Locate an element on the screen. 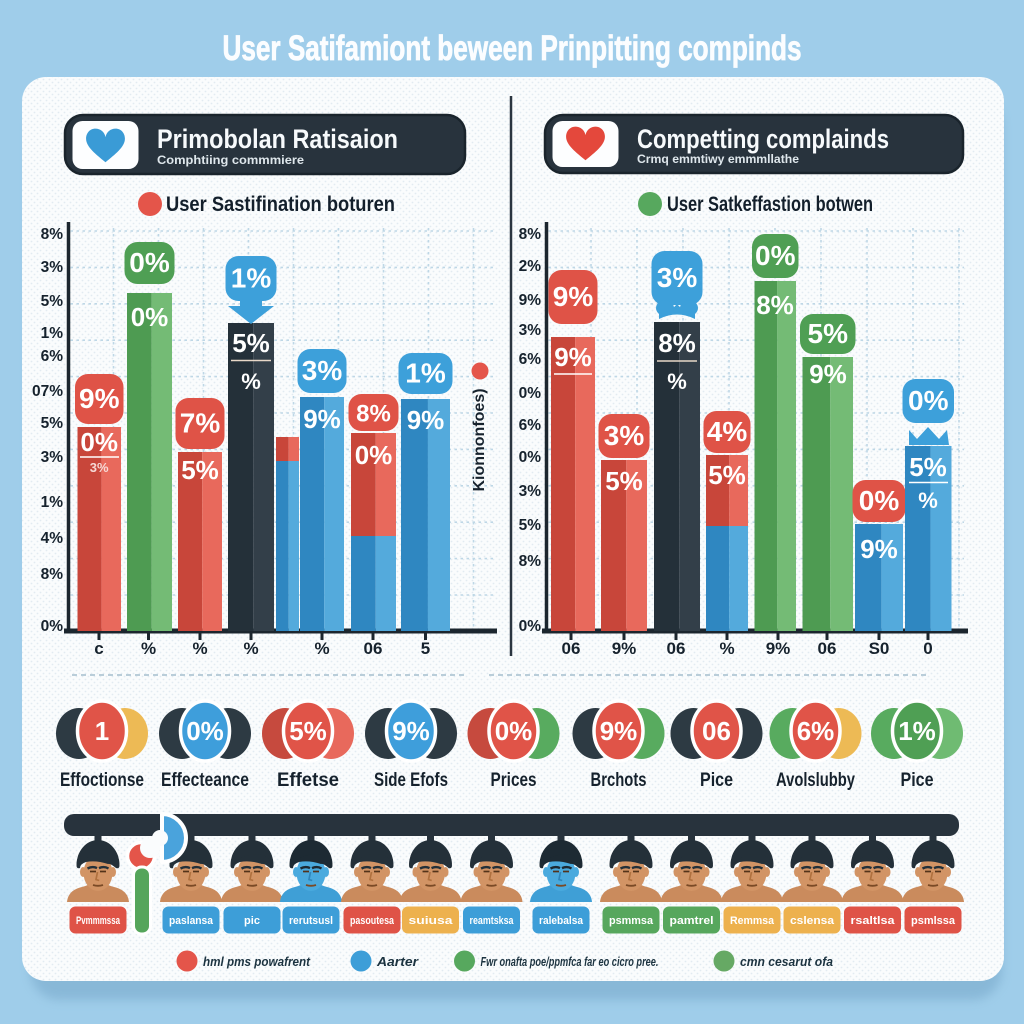 The width and height of the screenshot is (1024, 1024). svg-text:Fwr onafta poe/ppmfca far eo c: Fwr onafta poe/ppmfca far eo cicro pree. is located at coordinates (570, 962).